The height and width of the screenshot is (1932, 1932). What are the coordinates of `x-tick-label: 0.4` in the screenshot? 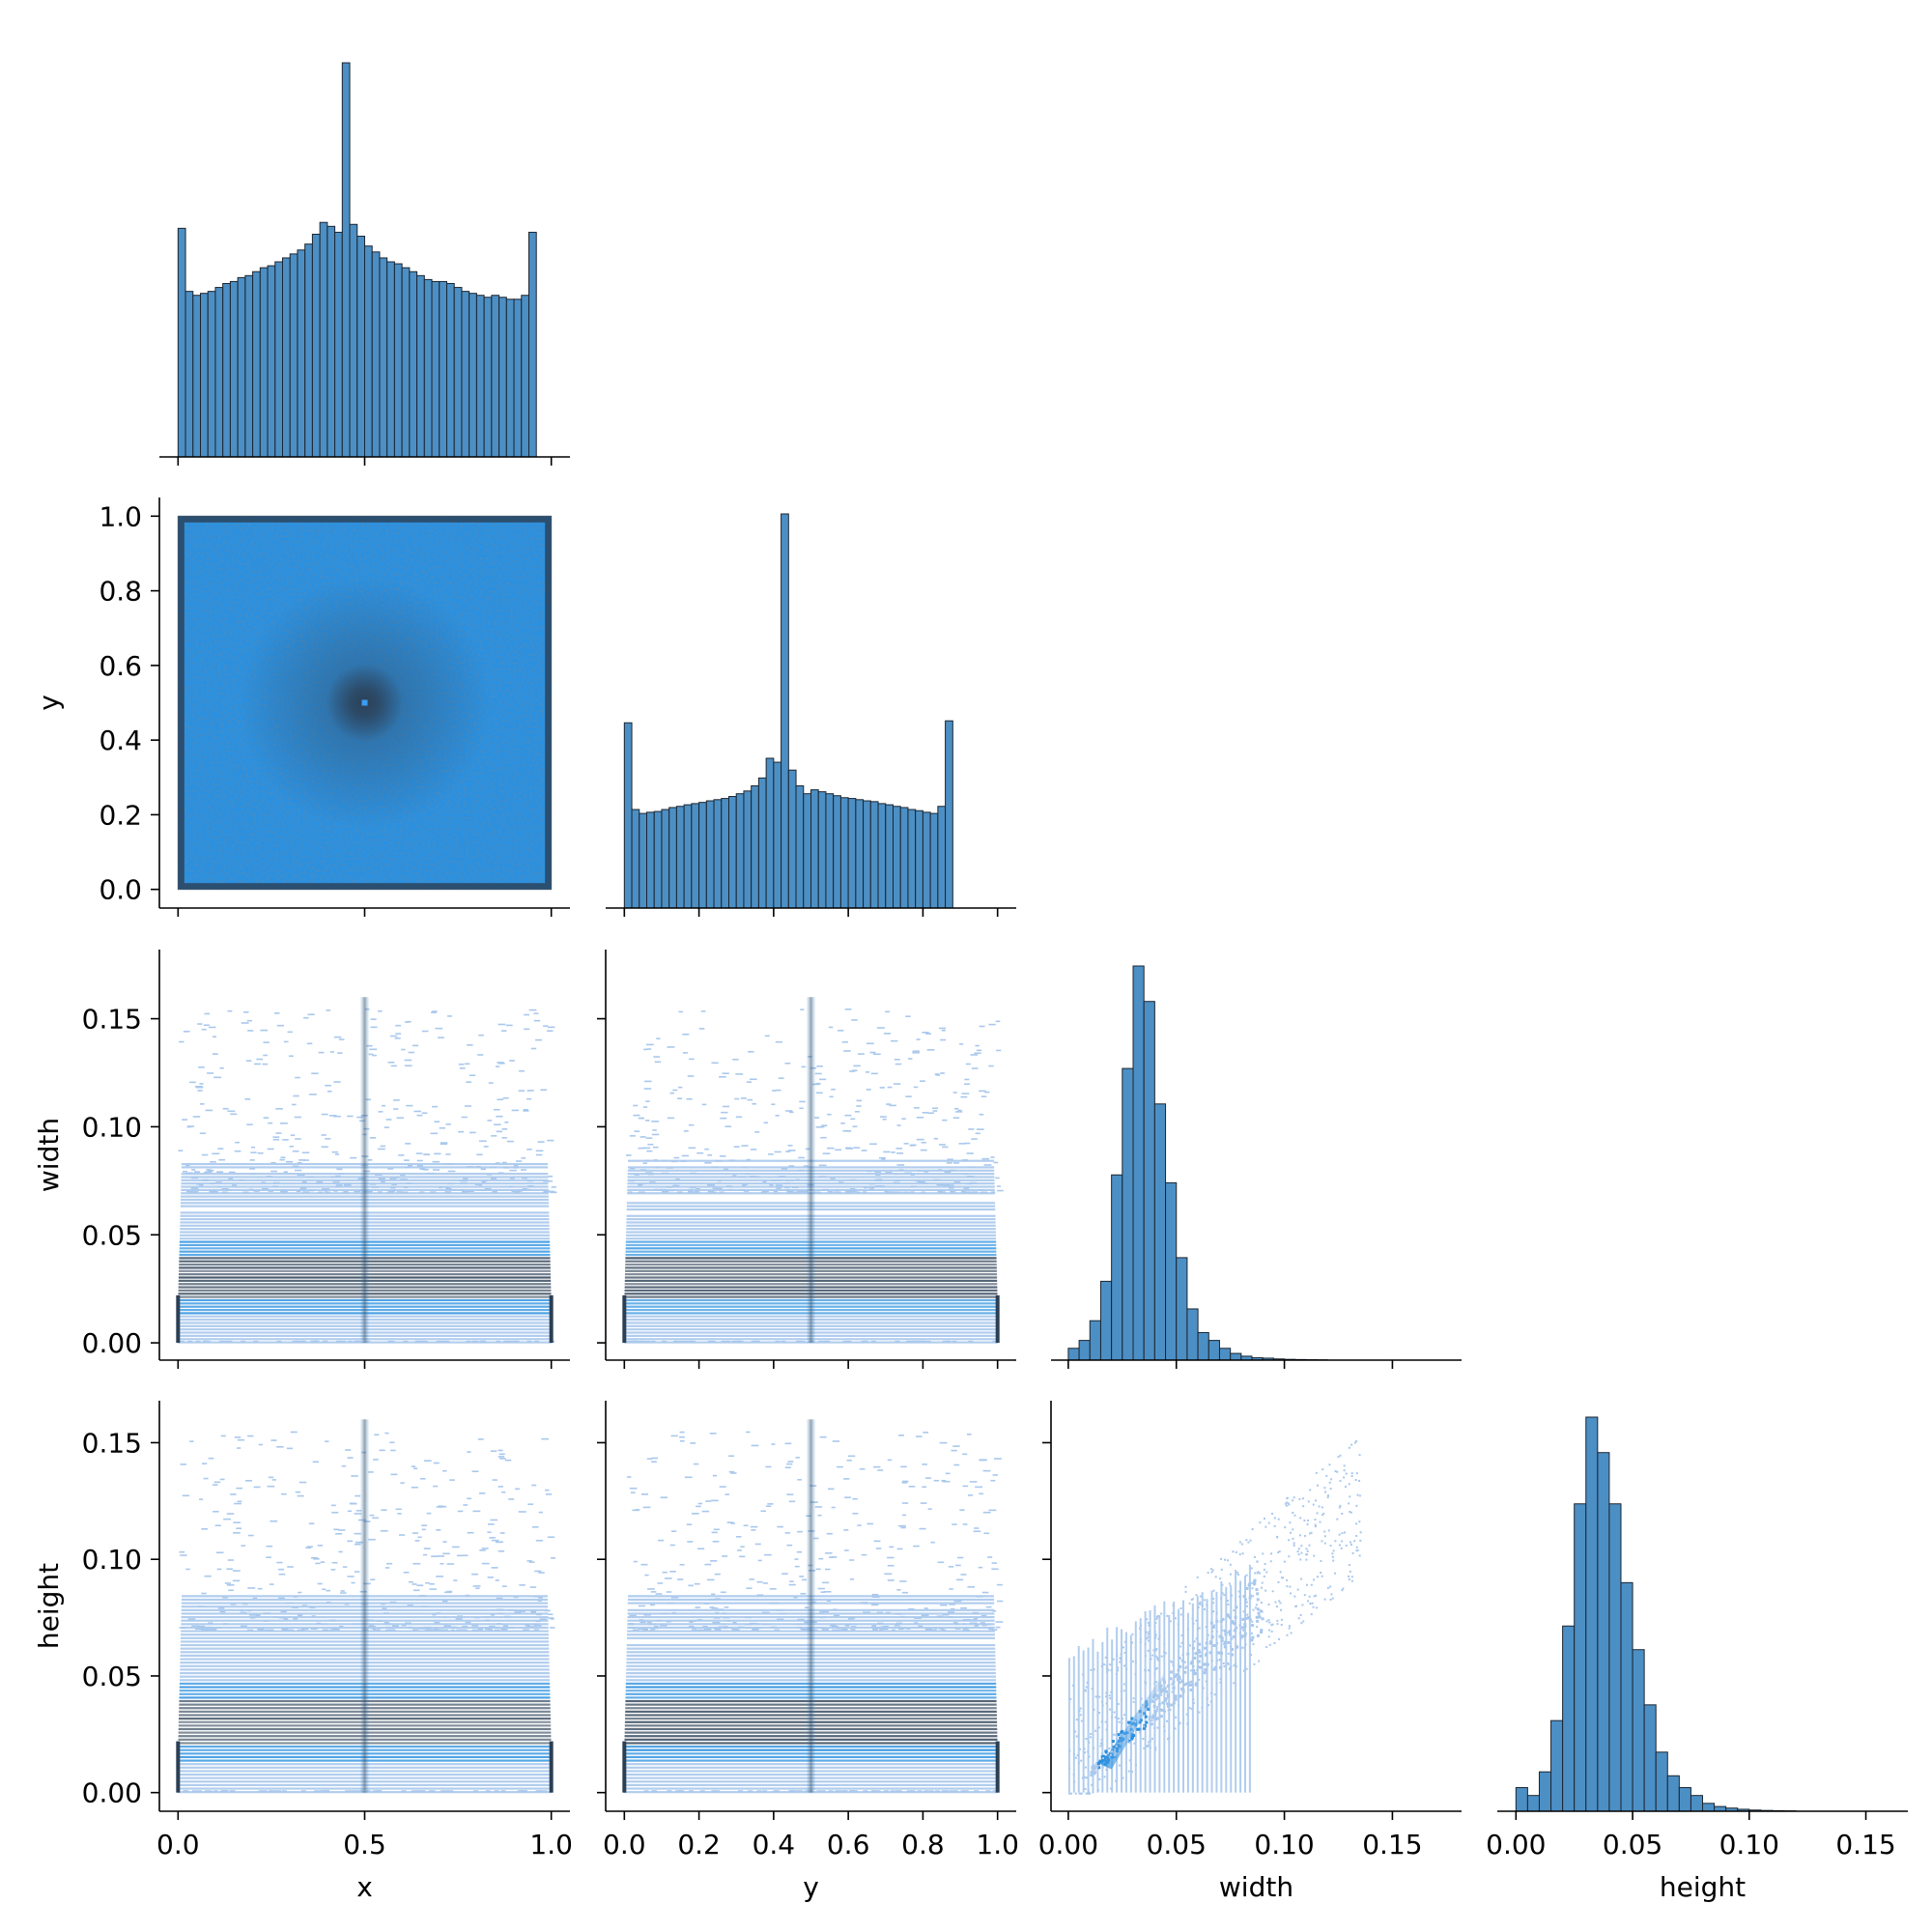 It's located at (774, 1845).